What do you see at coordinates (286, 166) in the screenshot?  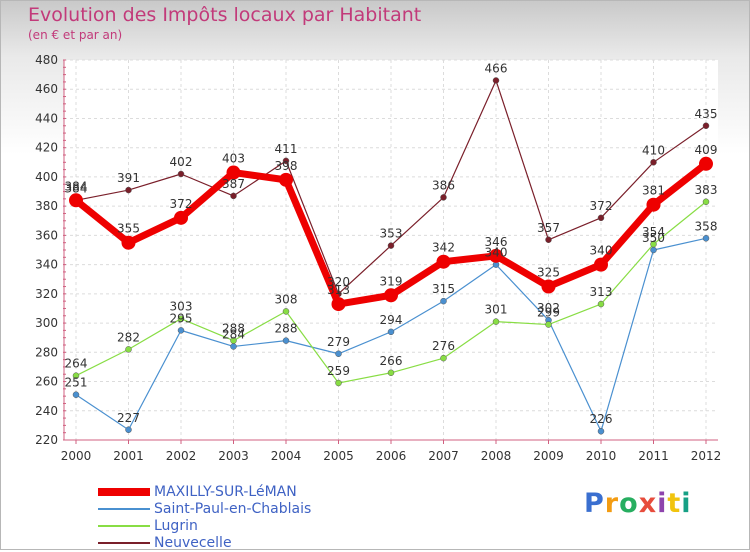 I see `data-label: 398` at bounding box center [286, 166].